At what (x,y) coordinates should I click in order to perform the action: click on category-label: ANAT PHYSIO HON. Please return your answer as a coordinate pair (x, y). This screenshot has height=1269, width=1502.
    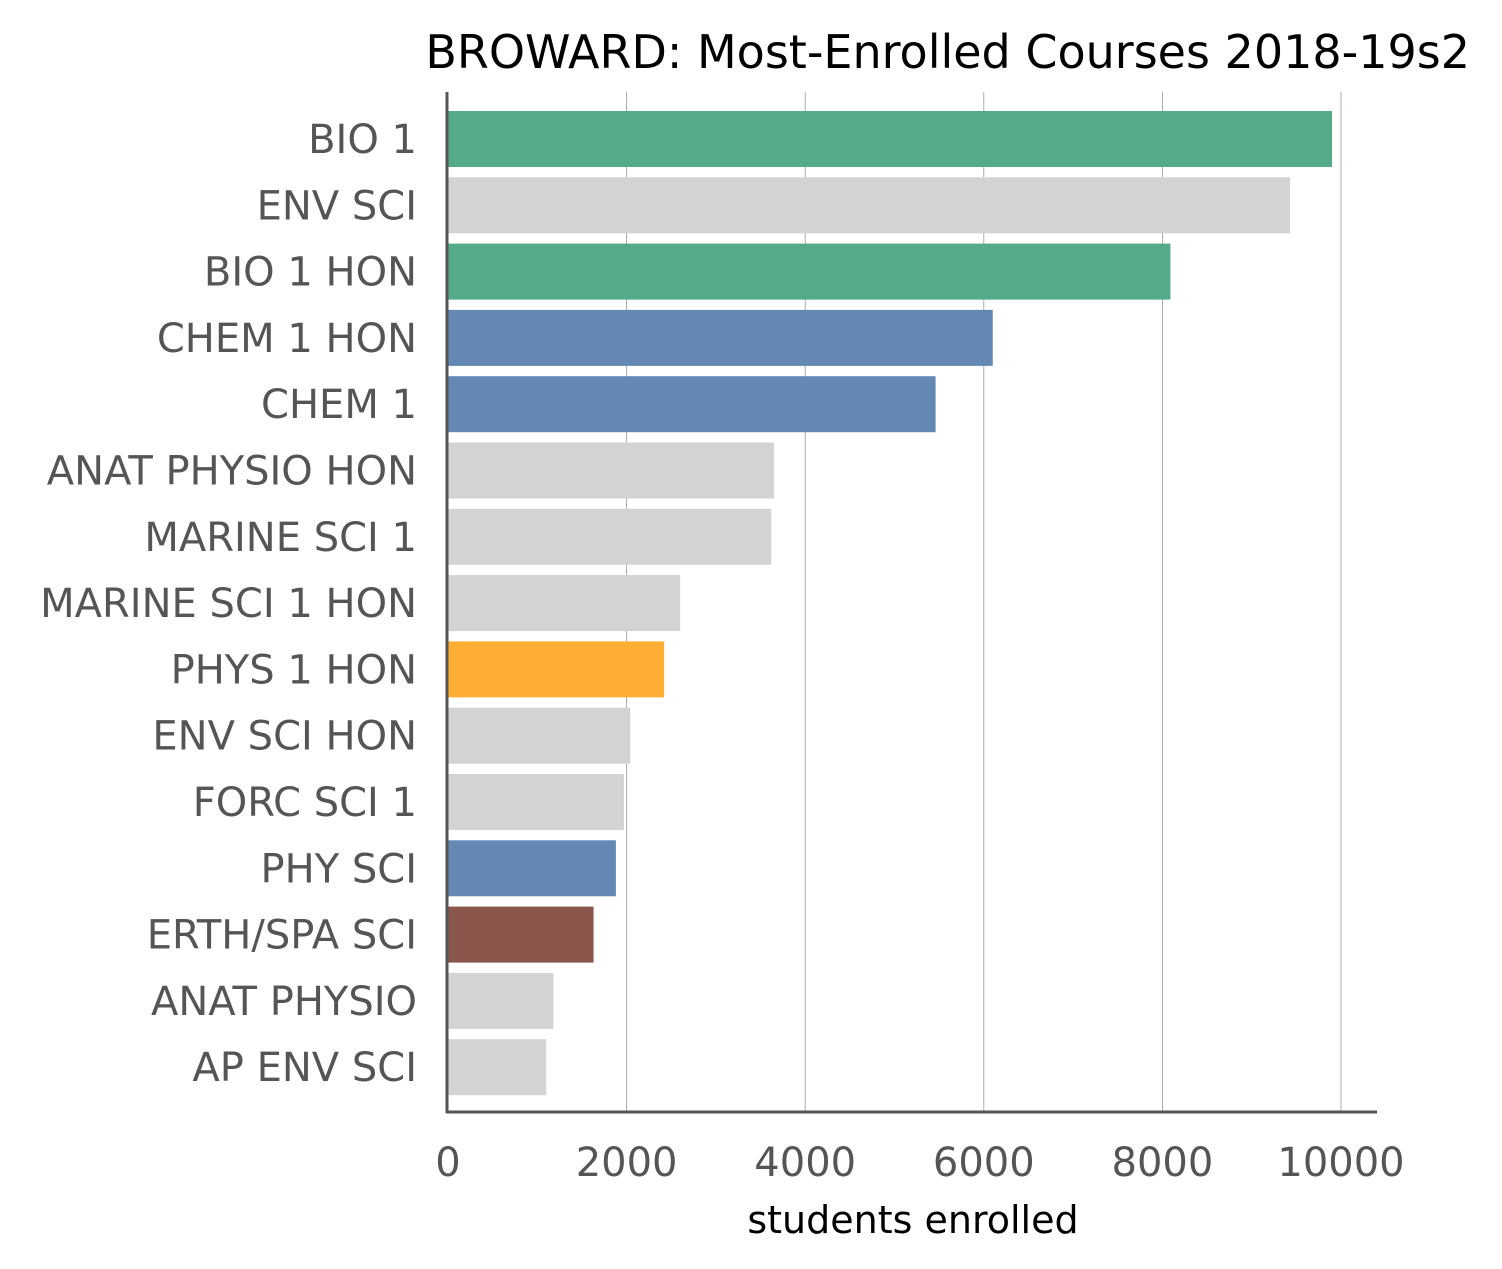
    Looking at the image, I should click on (232, 472).